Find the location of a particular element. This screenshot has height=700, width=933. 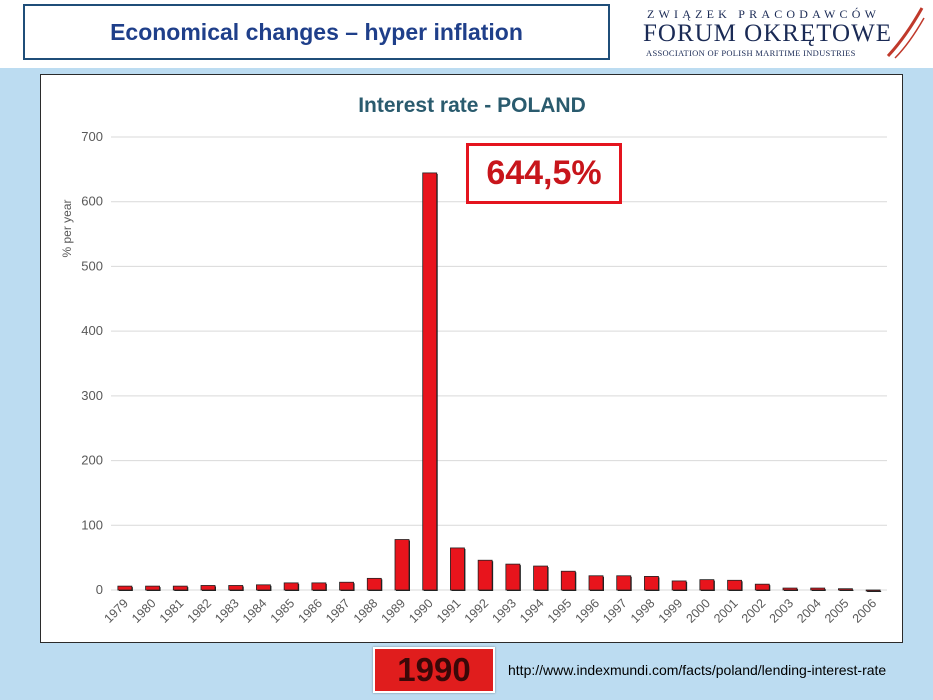

y-tick-label-300: 300 is located at coordinates (92, 395).